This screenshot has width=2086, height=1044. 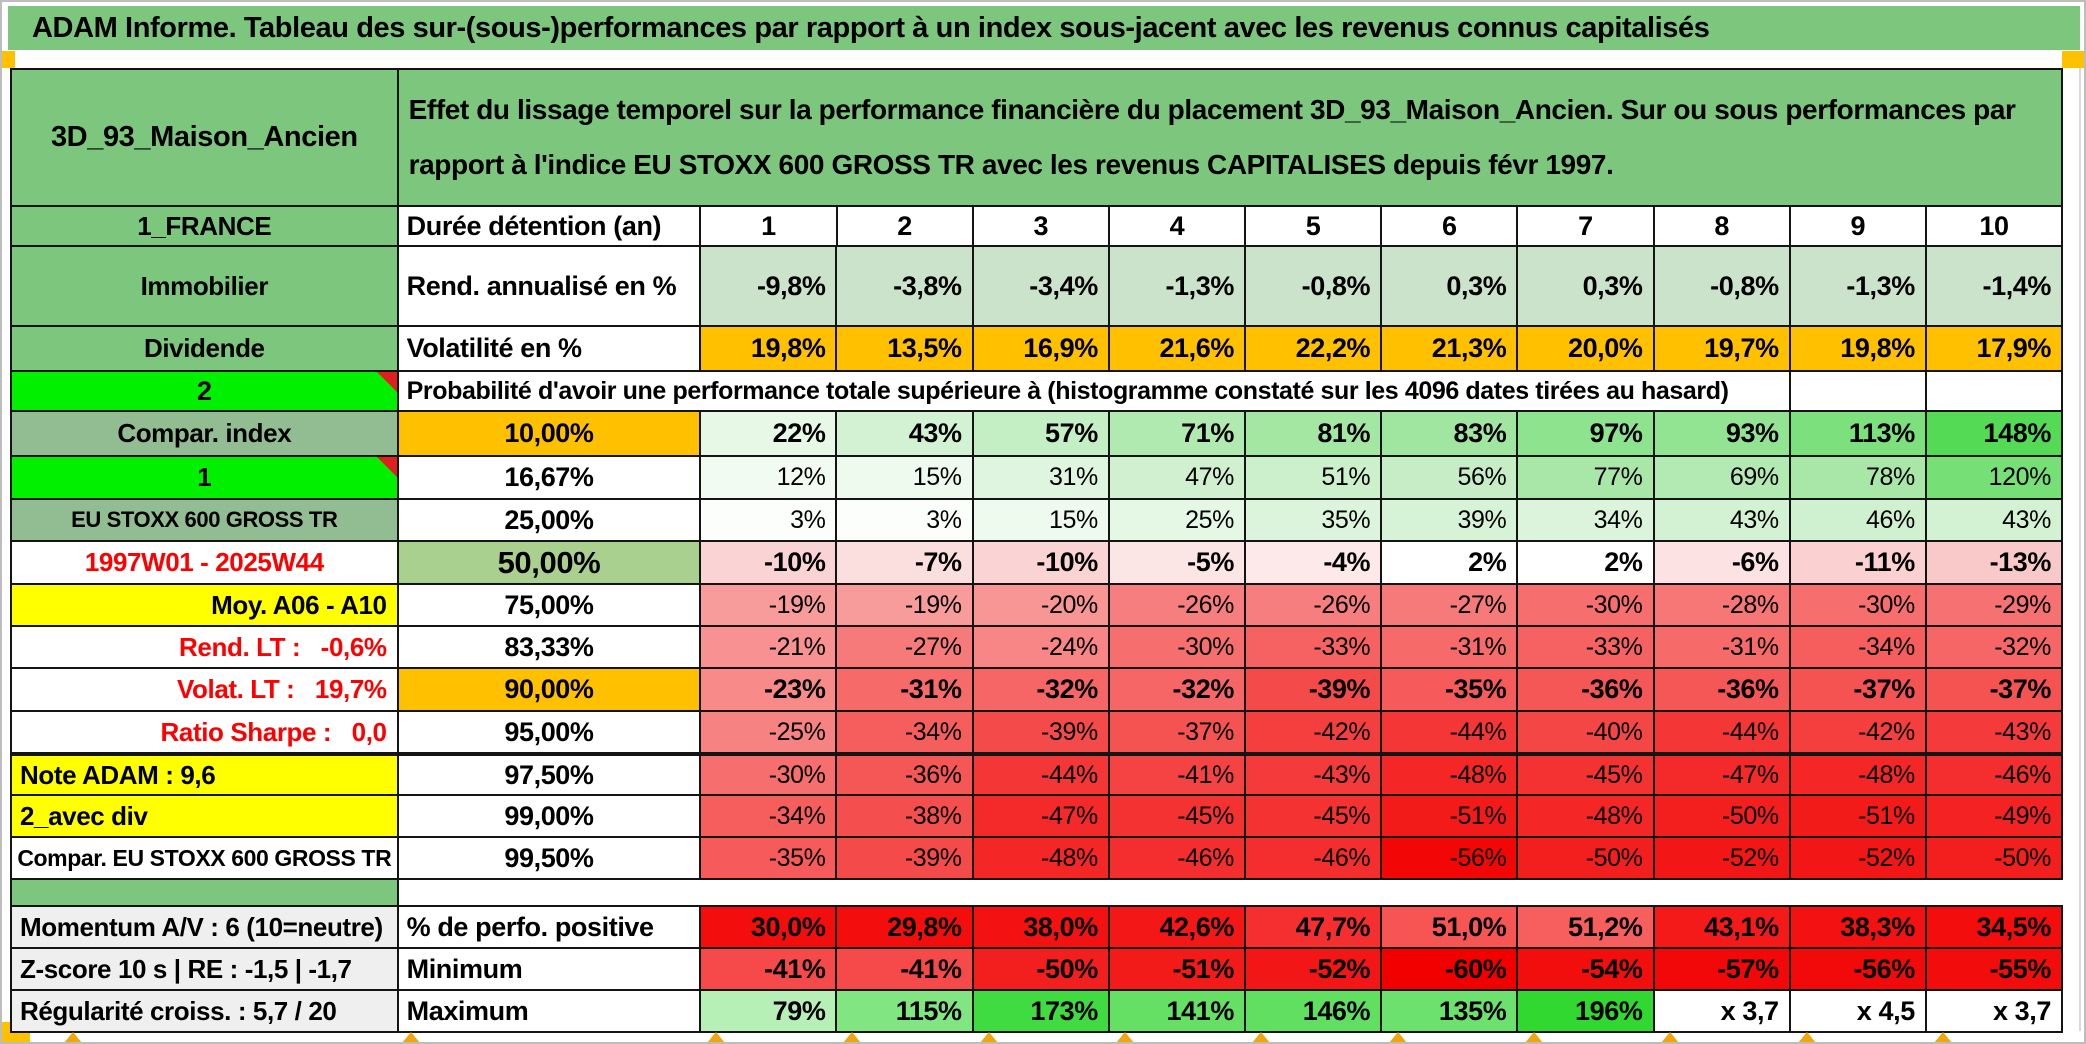 What do you see at coordinates (1858, 928) in the screenshot?
I see `value-cell: 38,3%` at bounding box center [1858, 928].